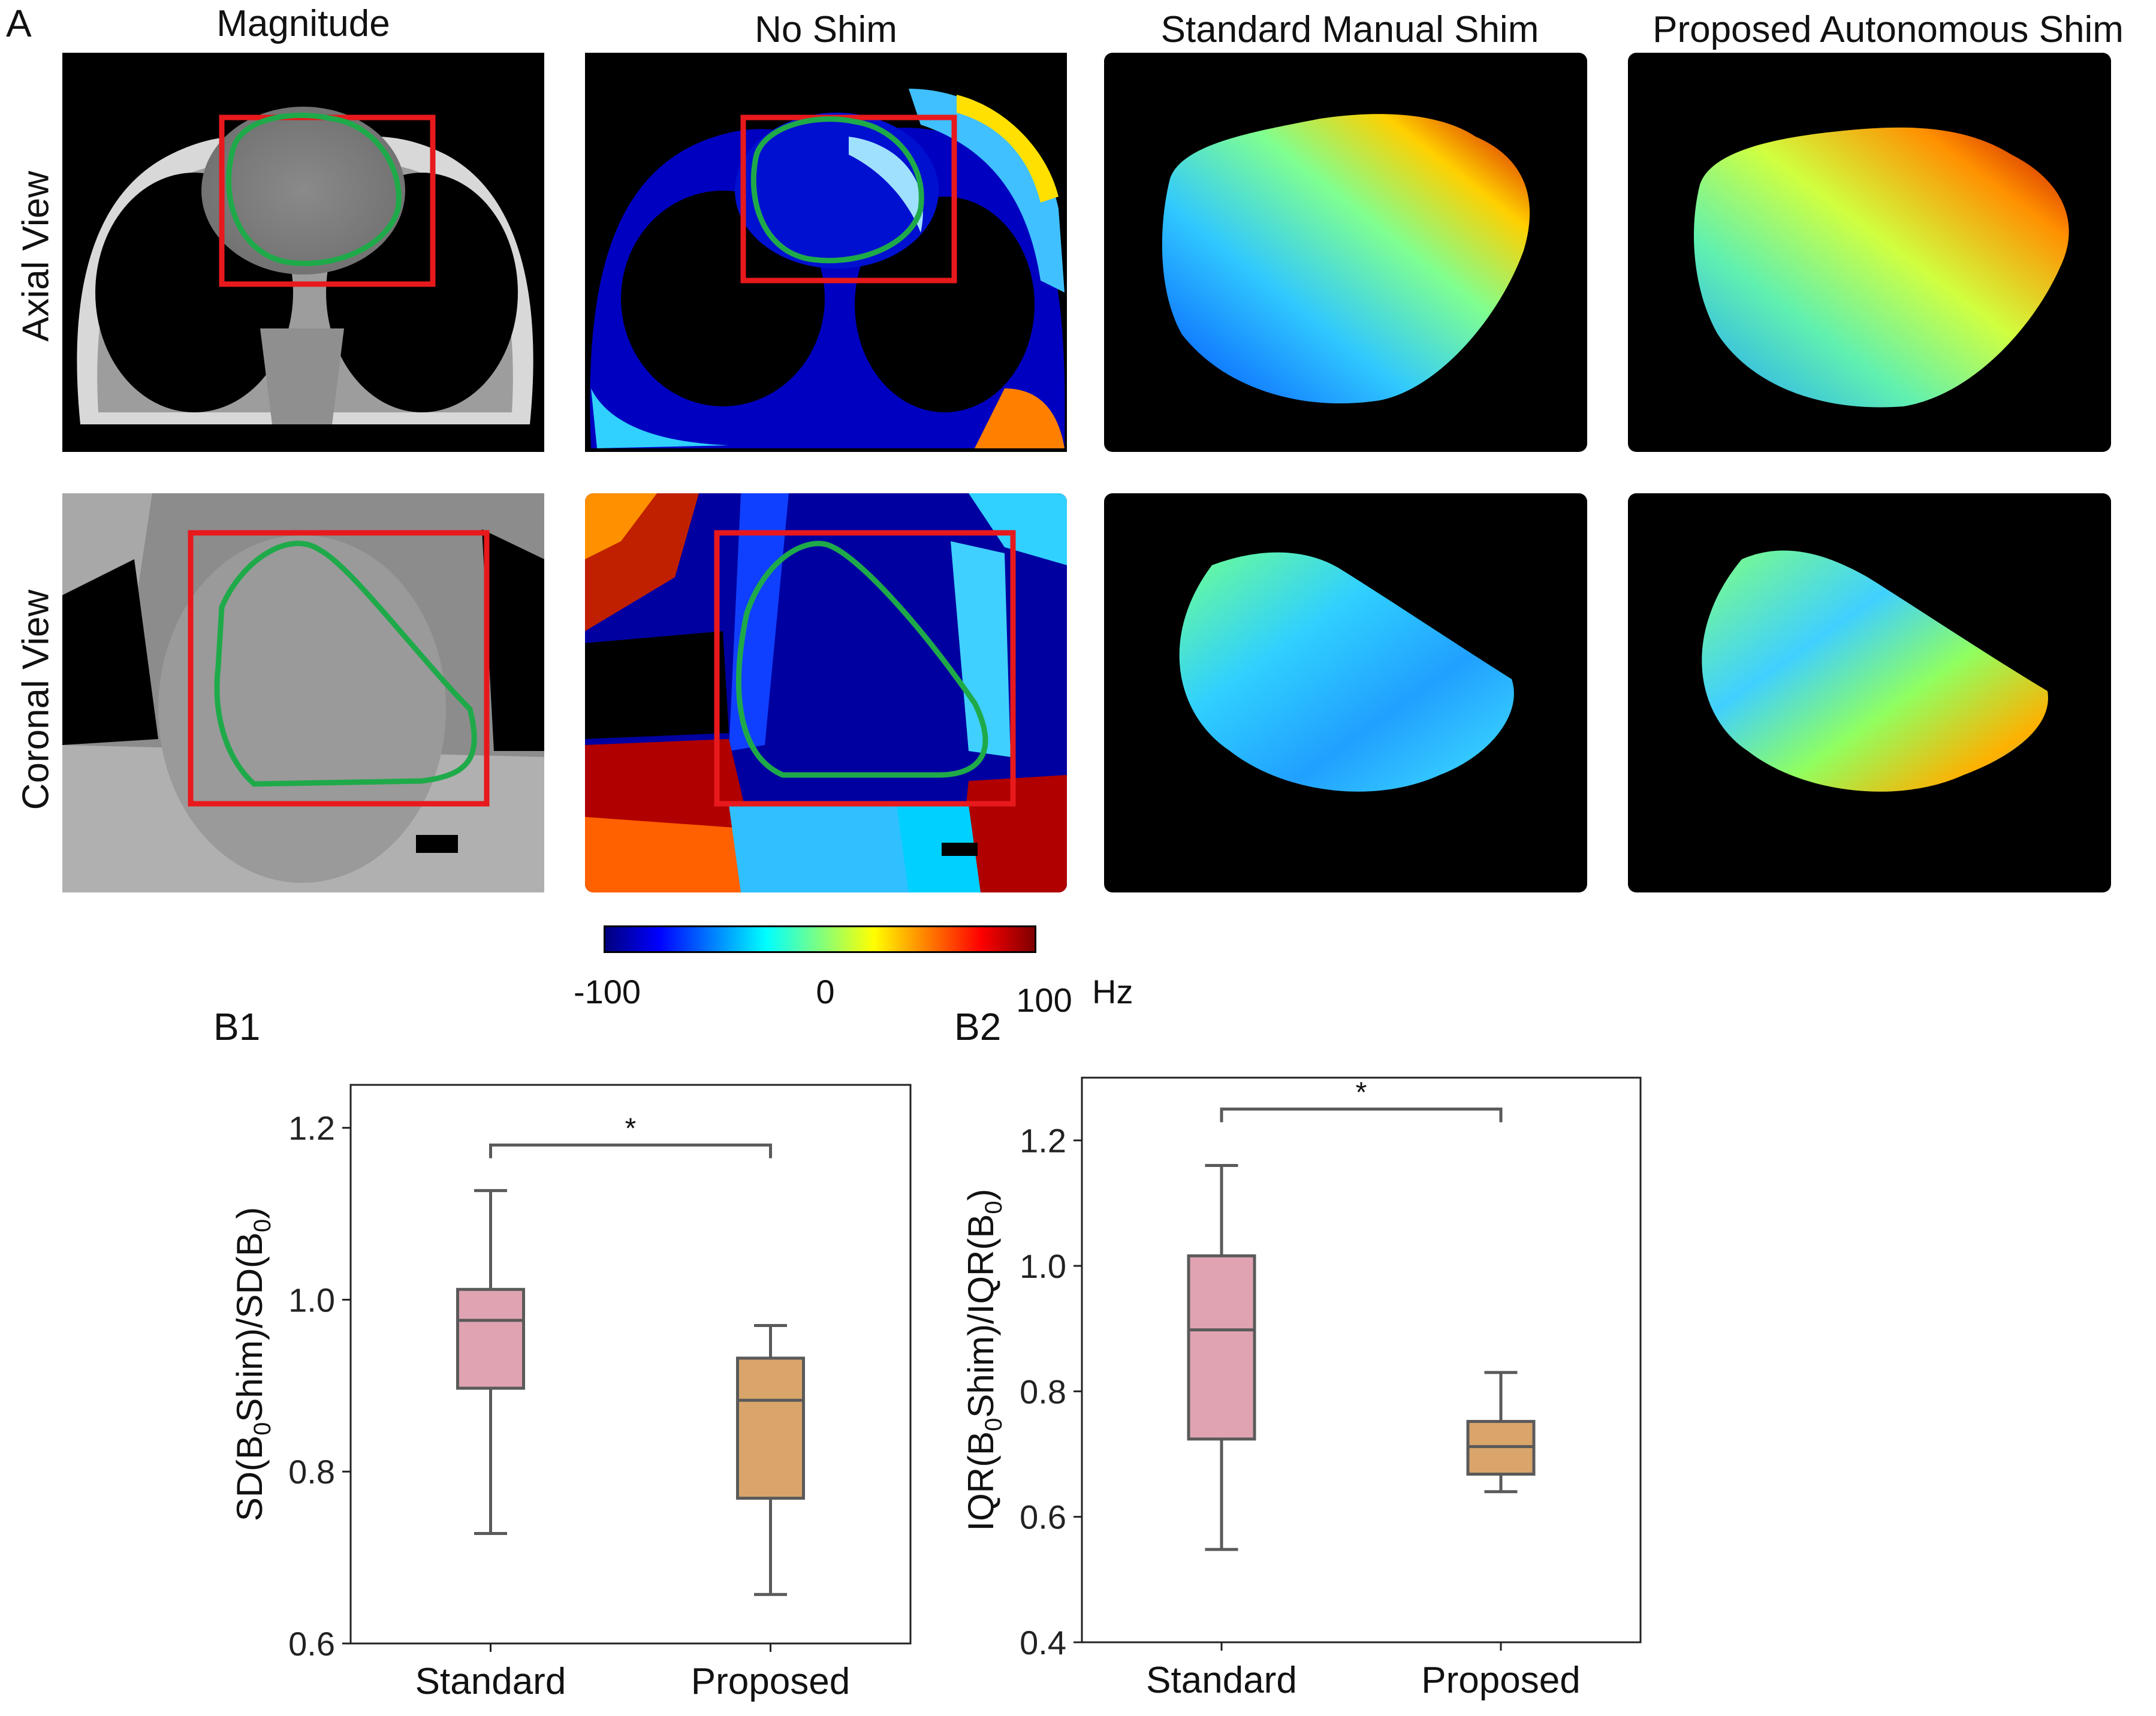 This screenshot has width=2156, height=1716. I want to click on panel-b1-label: B1, so click(237, 1026).